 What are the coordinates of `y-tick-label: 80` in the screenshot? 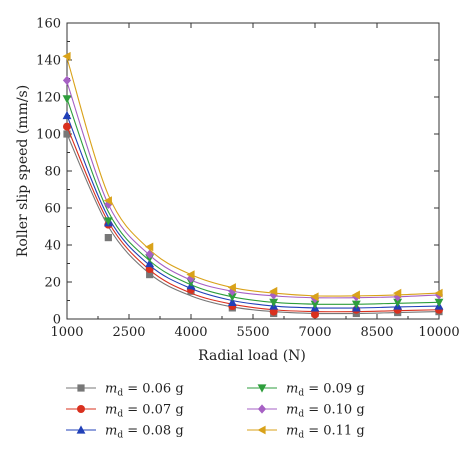 It's located at (52, 172).